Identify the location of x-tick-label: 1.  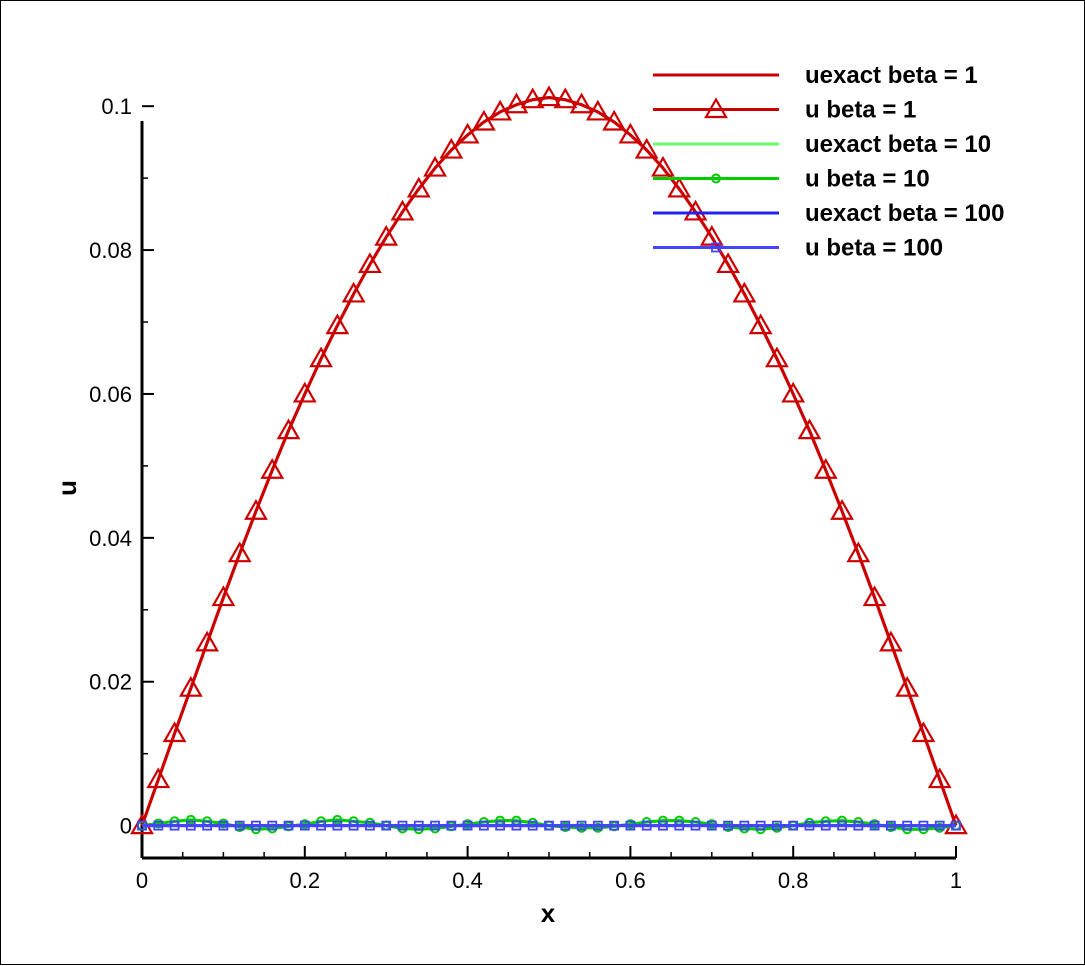
(956, 880).